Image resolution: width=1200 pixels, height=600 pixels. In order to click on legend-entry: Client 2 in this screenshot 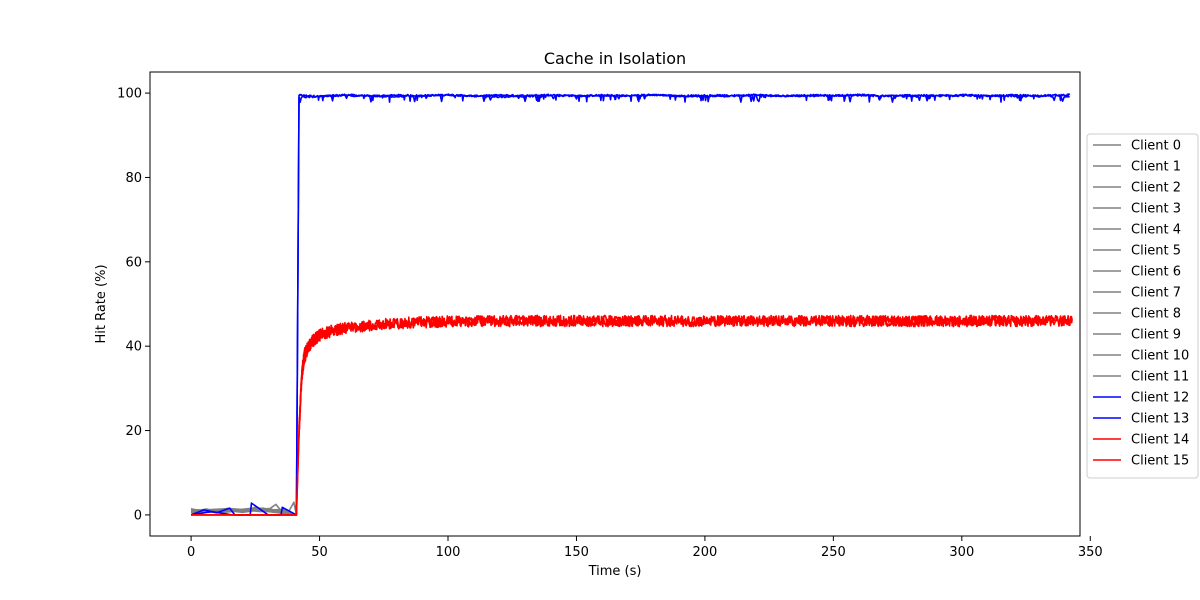, I will do `click(1156, 188)`.